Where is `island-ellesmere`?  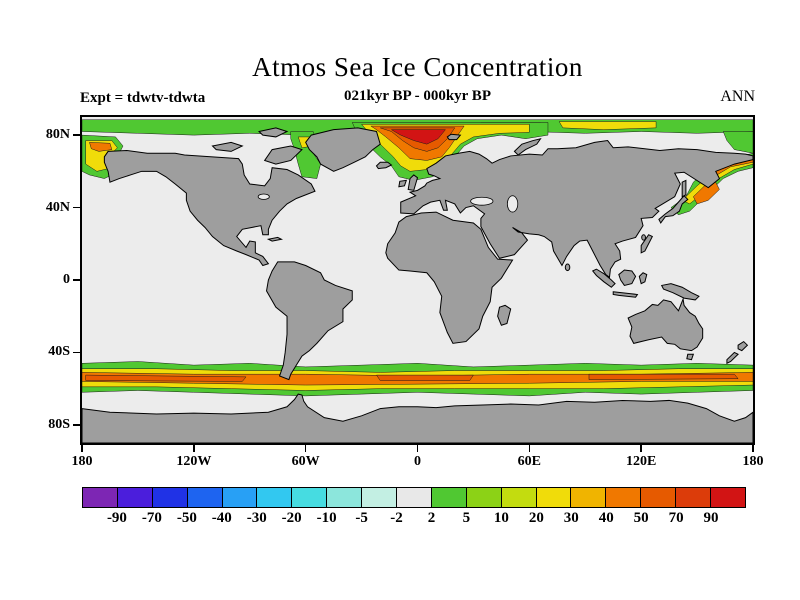 island-ellesmere is located at coordinates (273, 132).